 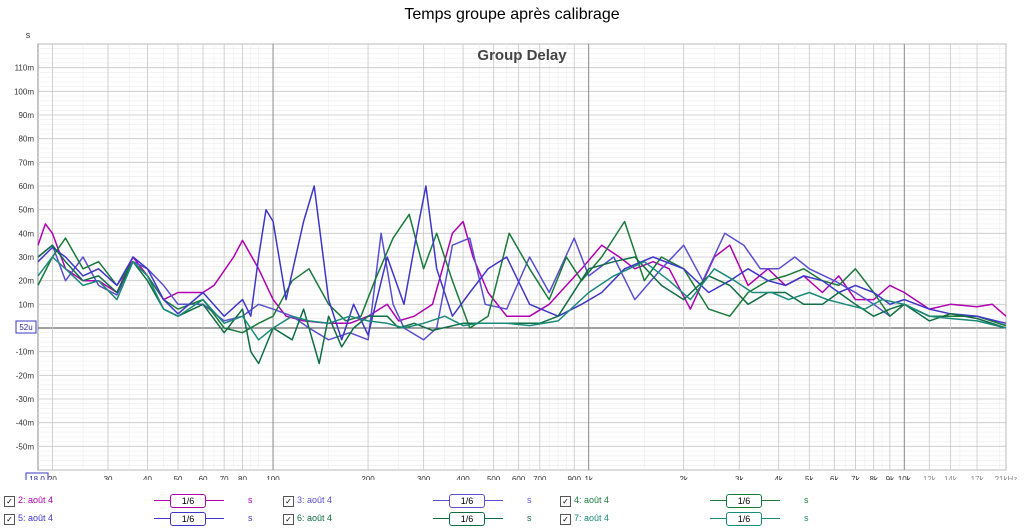 I want to click on x-tick-label: 30, so click(x=108, y=477).